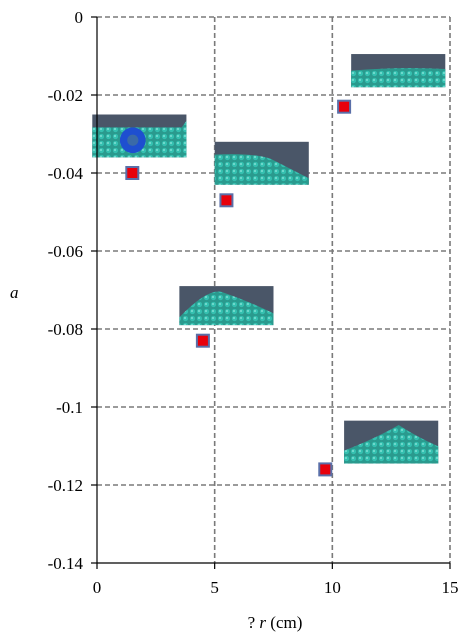  Describe the element at coordinates (332, 587) in the screenshot. I see `x-tick-label: 10` at that location.